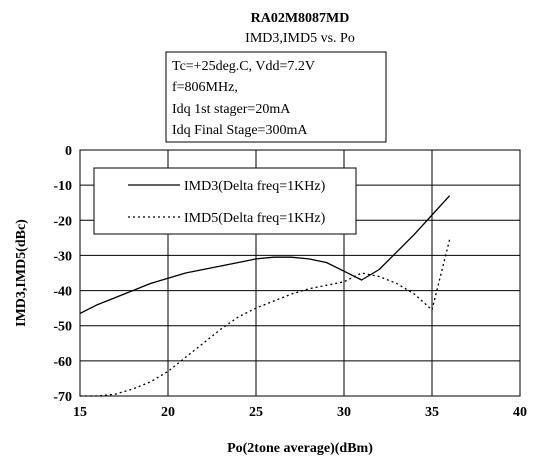 The width and height of the screenshot is (536, 459). I want to click on condition-line-1: Tc=+25deg.C, Vdd=7.2V, so click(243, 66).